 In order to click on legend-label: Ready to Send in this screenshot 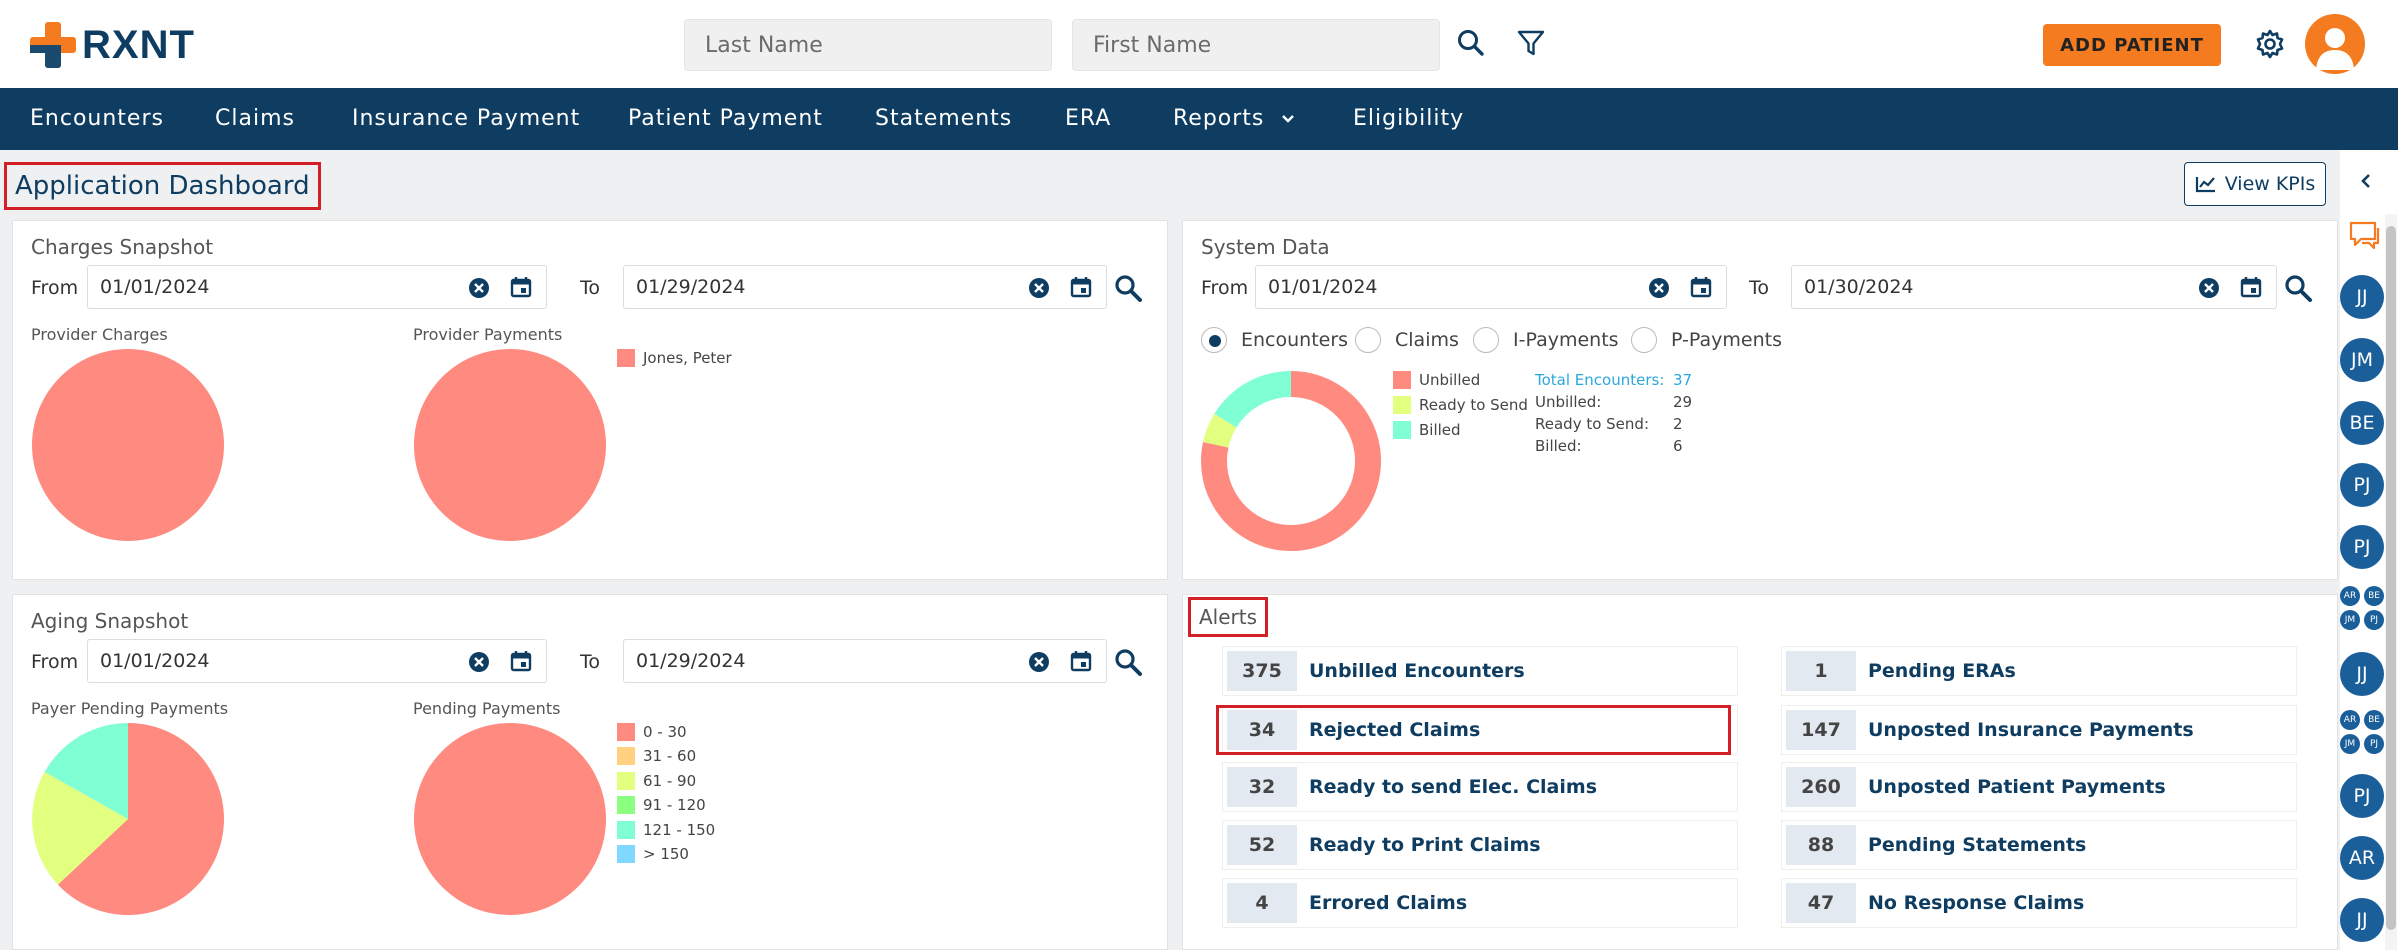, I will do `click(1473, 405)`.